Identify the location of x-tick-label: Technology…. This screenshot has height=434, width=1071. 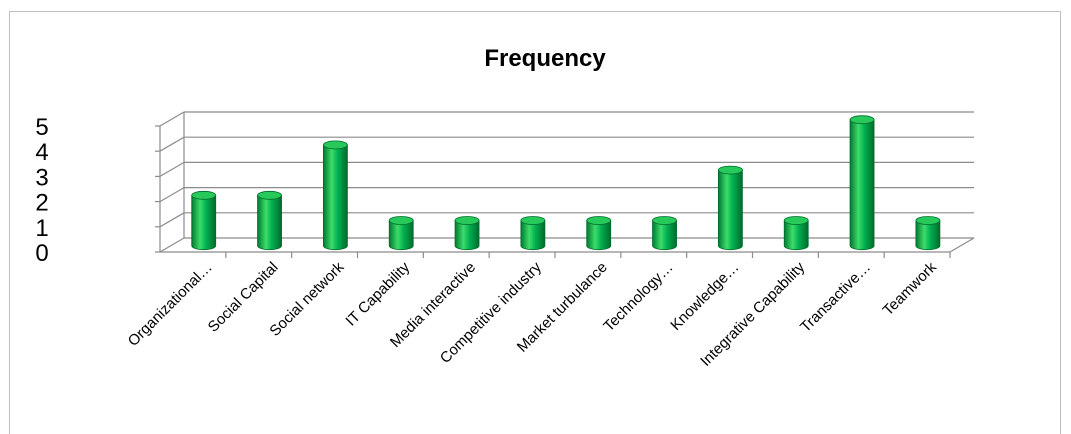
(638, 297).